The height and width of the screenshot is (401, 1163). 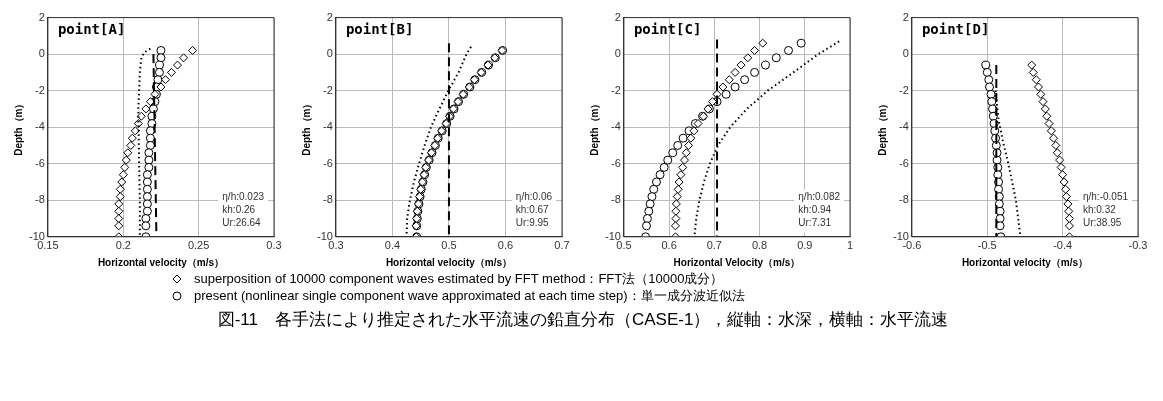 I want to click on x-tick-label: -0.3, so click(x=1138, y=245).